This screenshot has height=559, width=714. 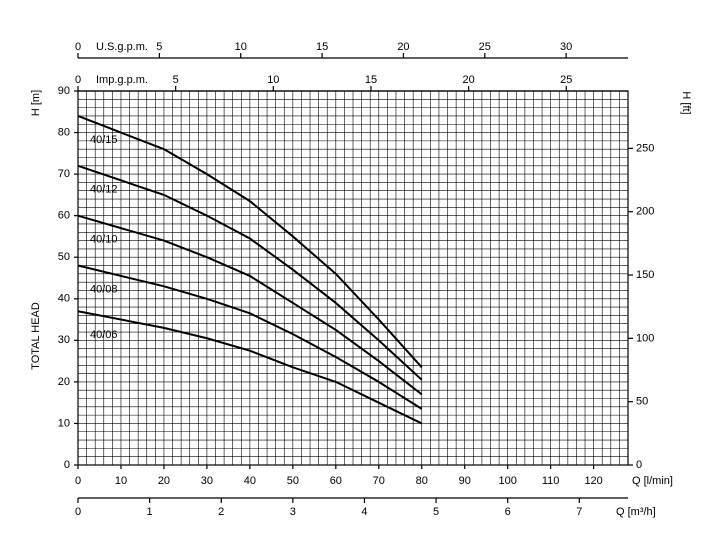 What do you see at coordinates (64, 91) in the screenshot?
I see `y-tick-label: 90` at bounding box center [64, 91].